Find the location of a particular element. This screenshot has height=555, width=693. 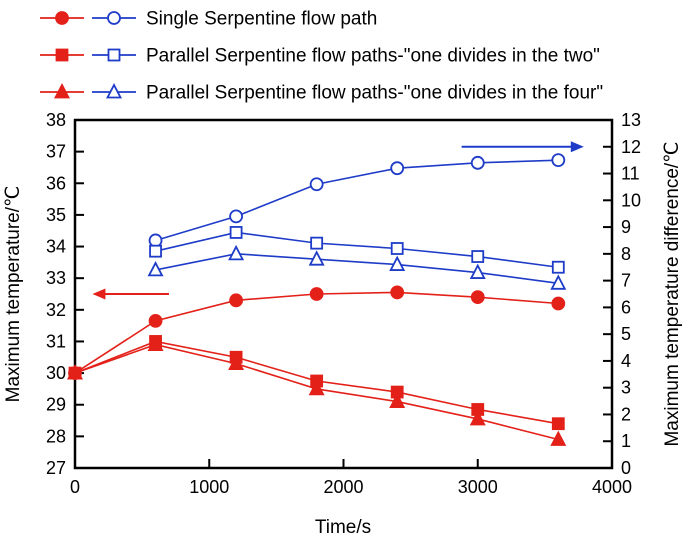

right-axis-tick-label: 0 is located at coordinates (626, 468).